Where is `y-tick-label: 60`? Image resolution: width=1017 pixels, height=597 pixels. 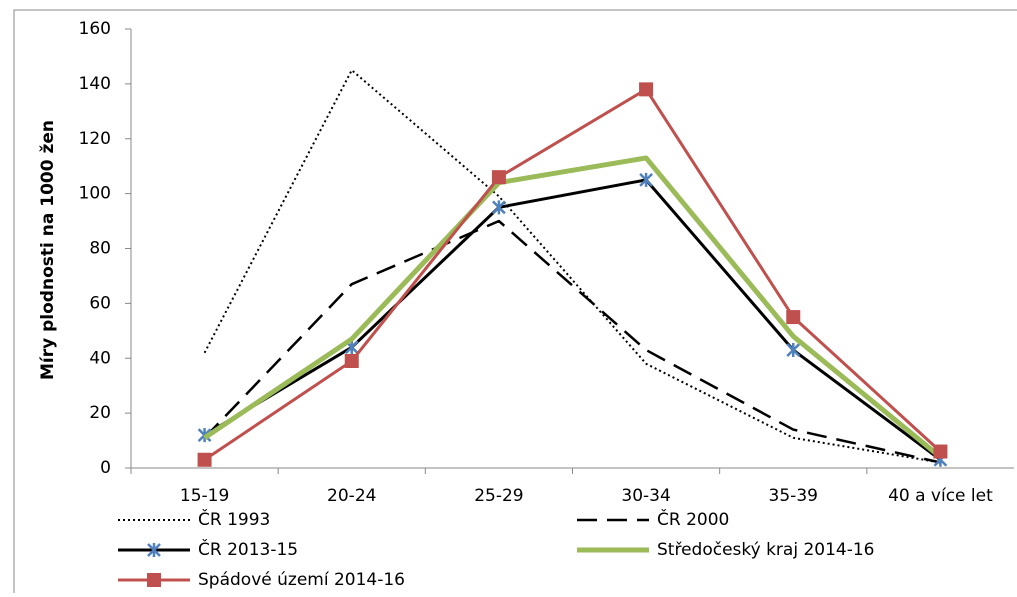 y-tick-label: 60 is located at coordinates (100, 303).